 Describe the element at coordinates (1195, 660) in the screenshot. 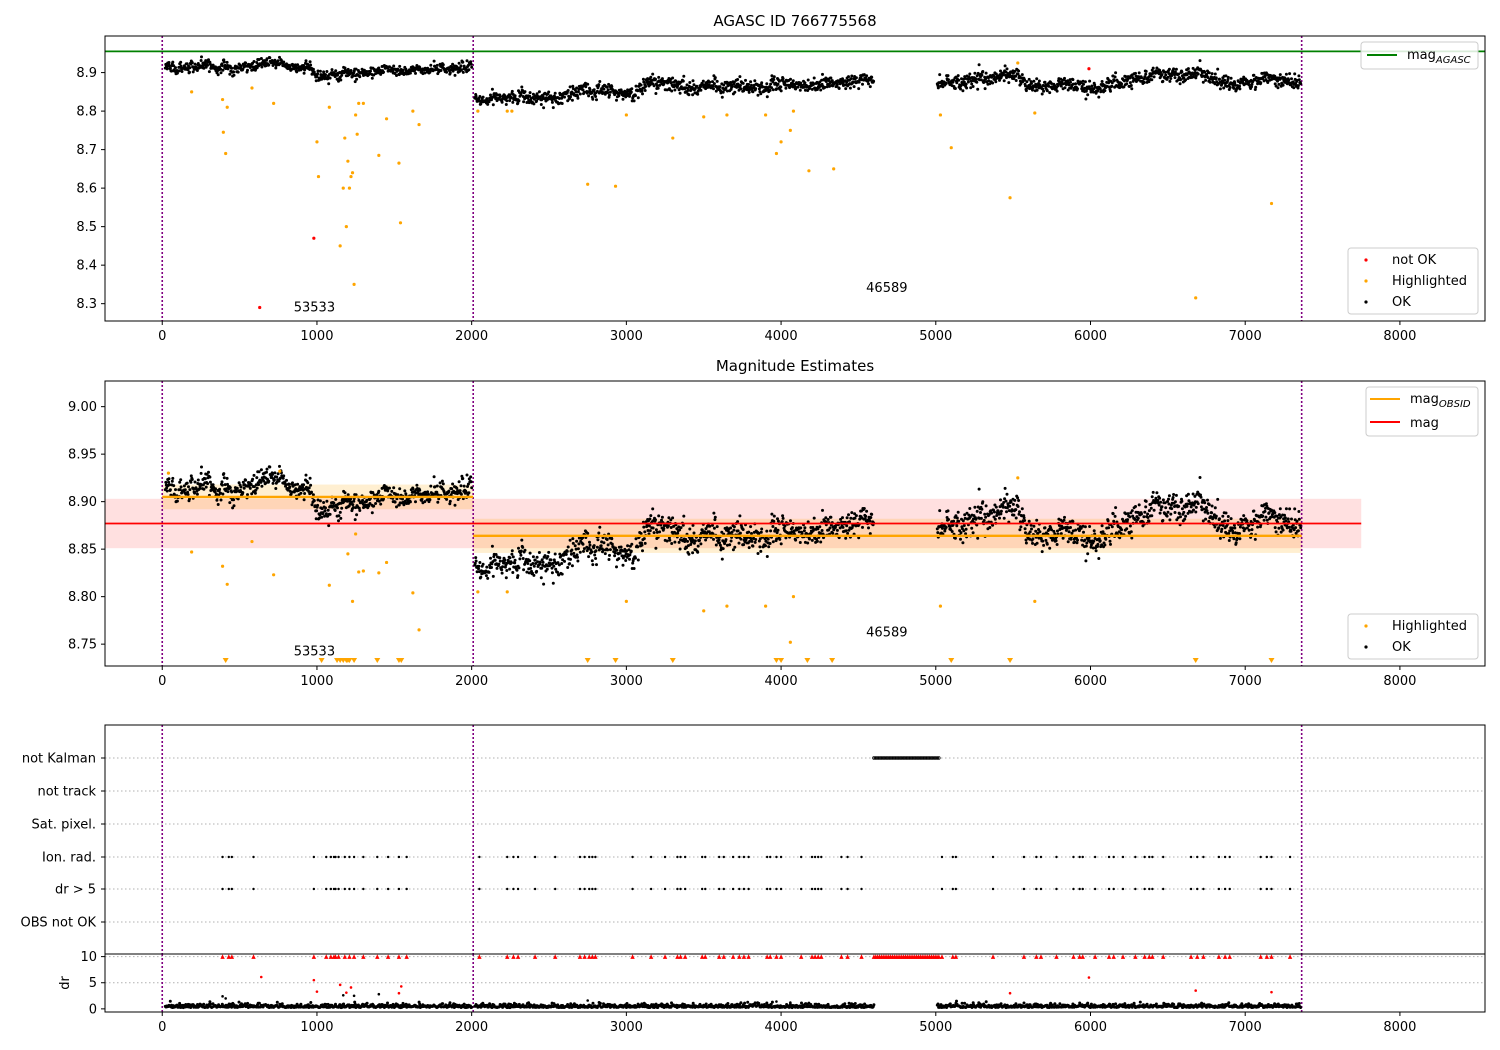

I see `off-scale-marker` at that location.